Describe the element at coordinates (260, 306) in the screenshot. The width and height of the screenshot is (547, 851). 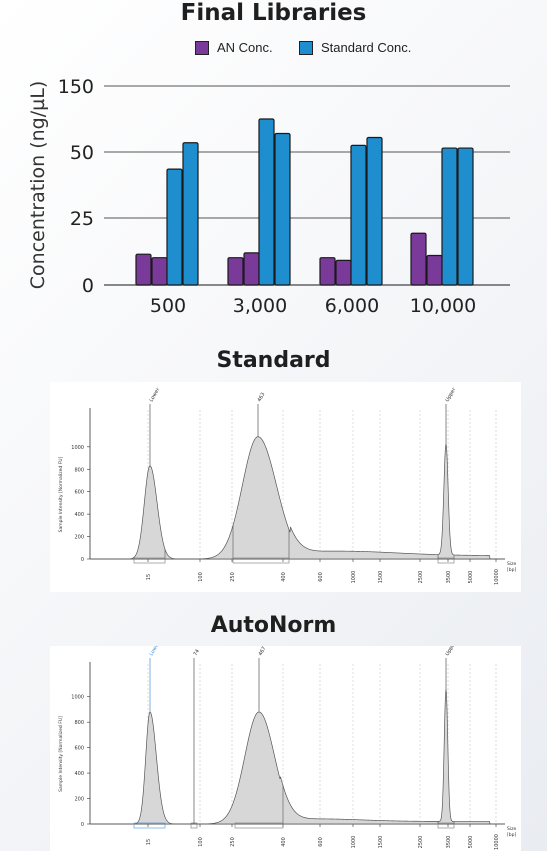
I see `bar-x-tick-label: 3,000` at that location.